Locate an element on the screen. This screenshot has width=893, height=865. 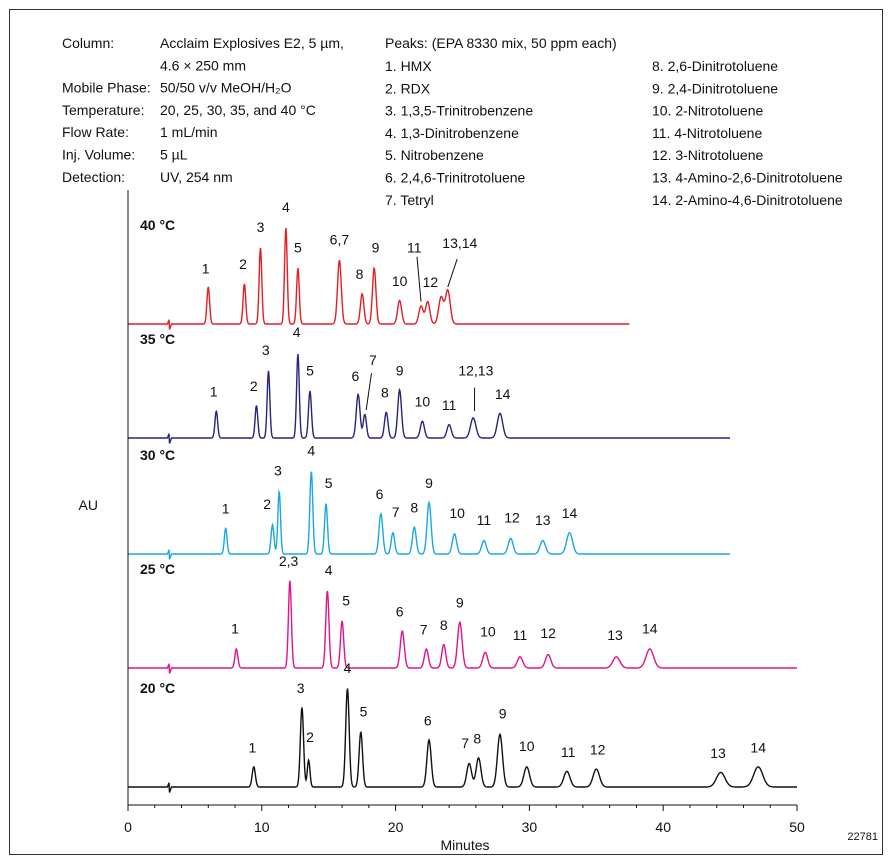
x-tick-label: 40 is located at coordinates (663, 827).